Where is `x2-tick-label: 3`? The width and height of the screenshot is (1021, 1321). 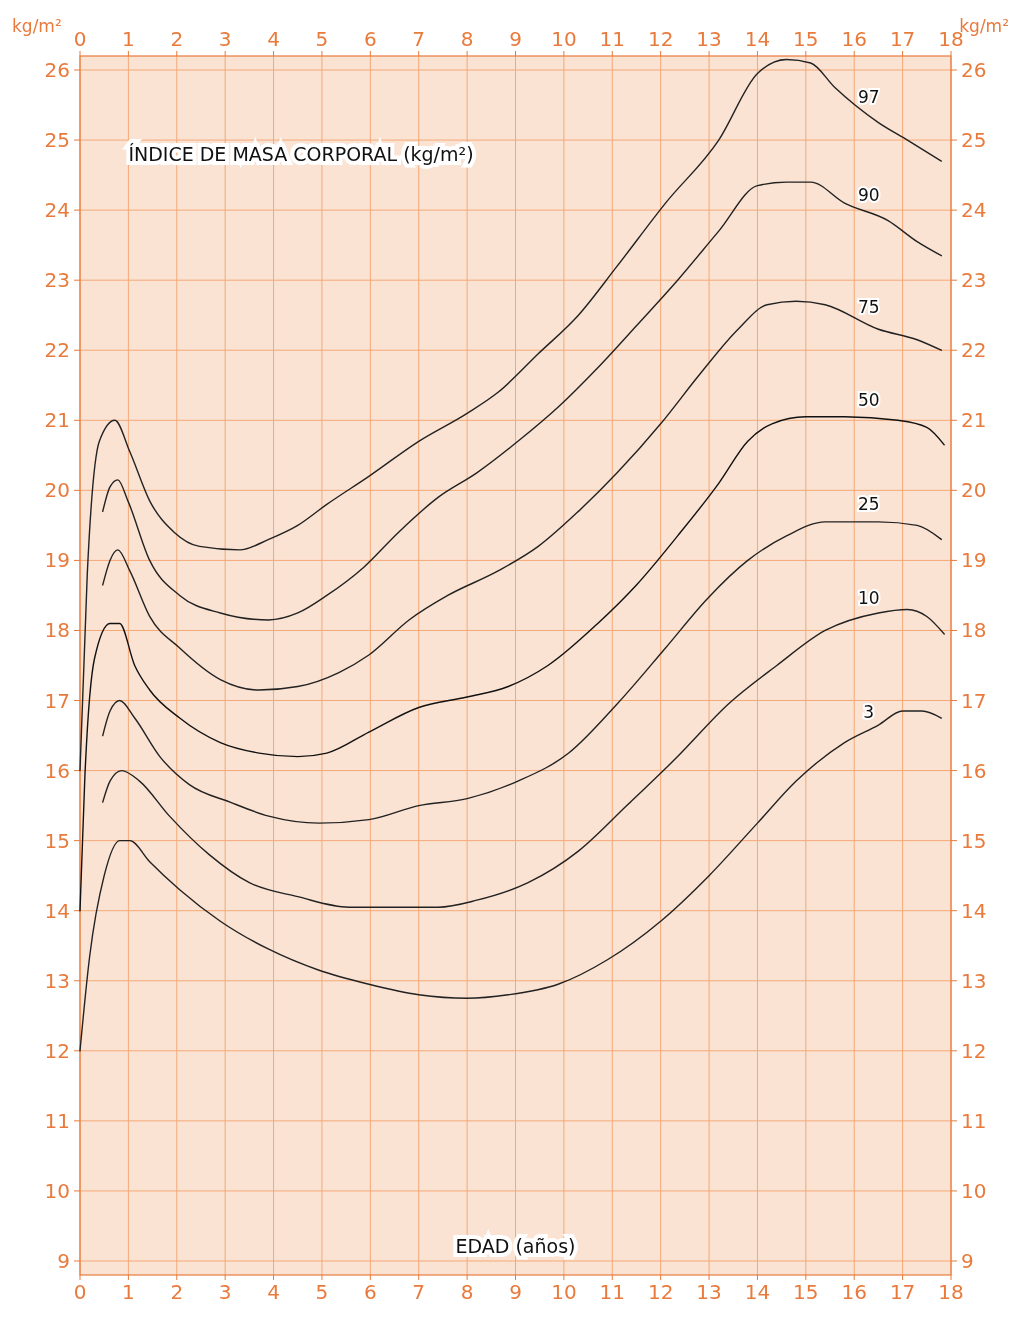 x2-tick-label: 3 is located at coordinates (225, 39).